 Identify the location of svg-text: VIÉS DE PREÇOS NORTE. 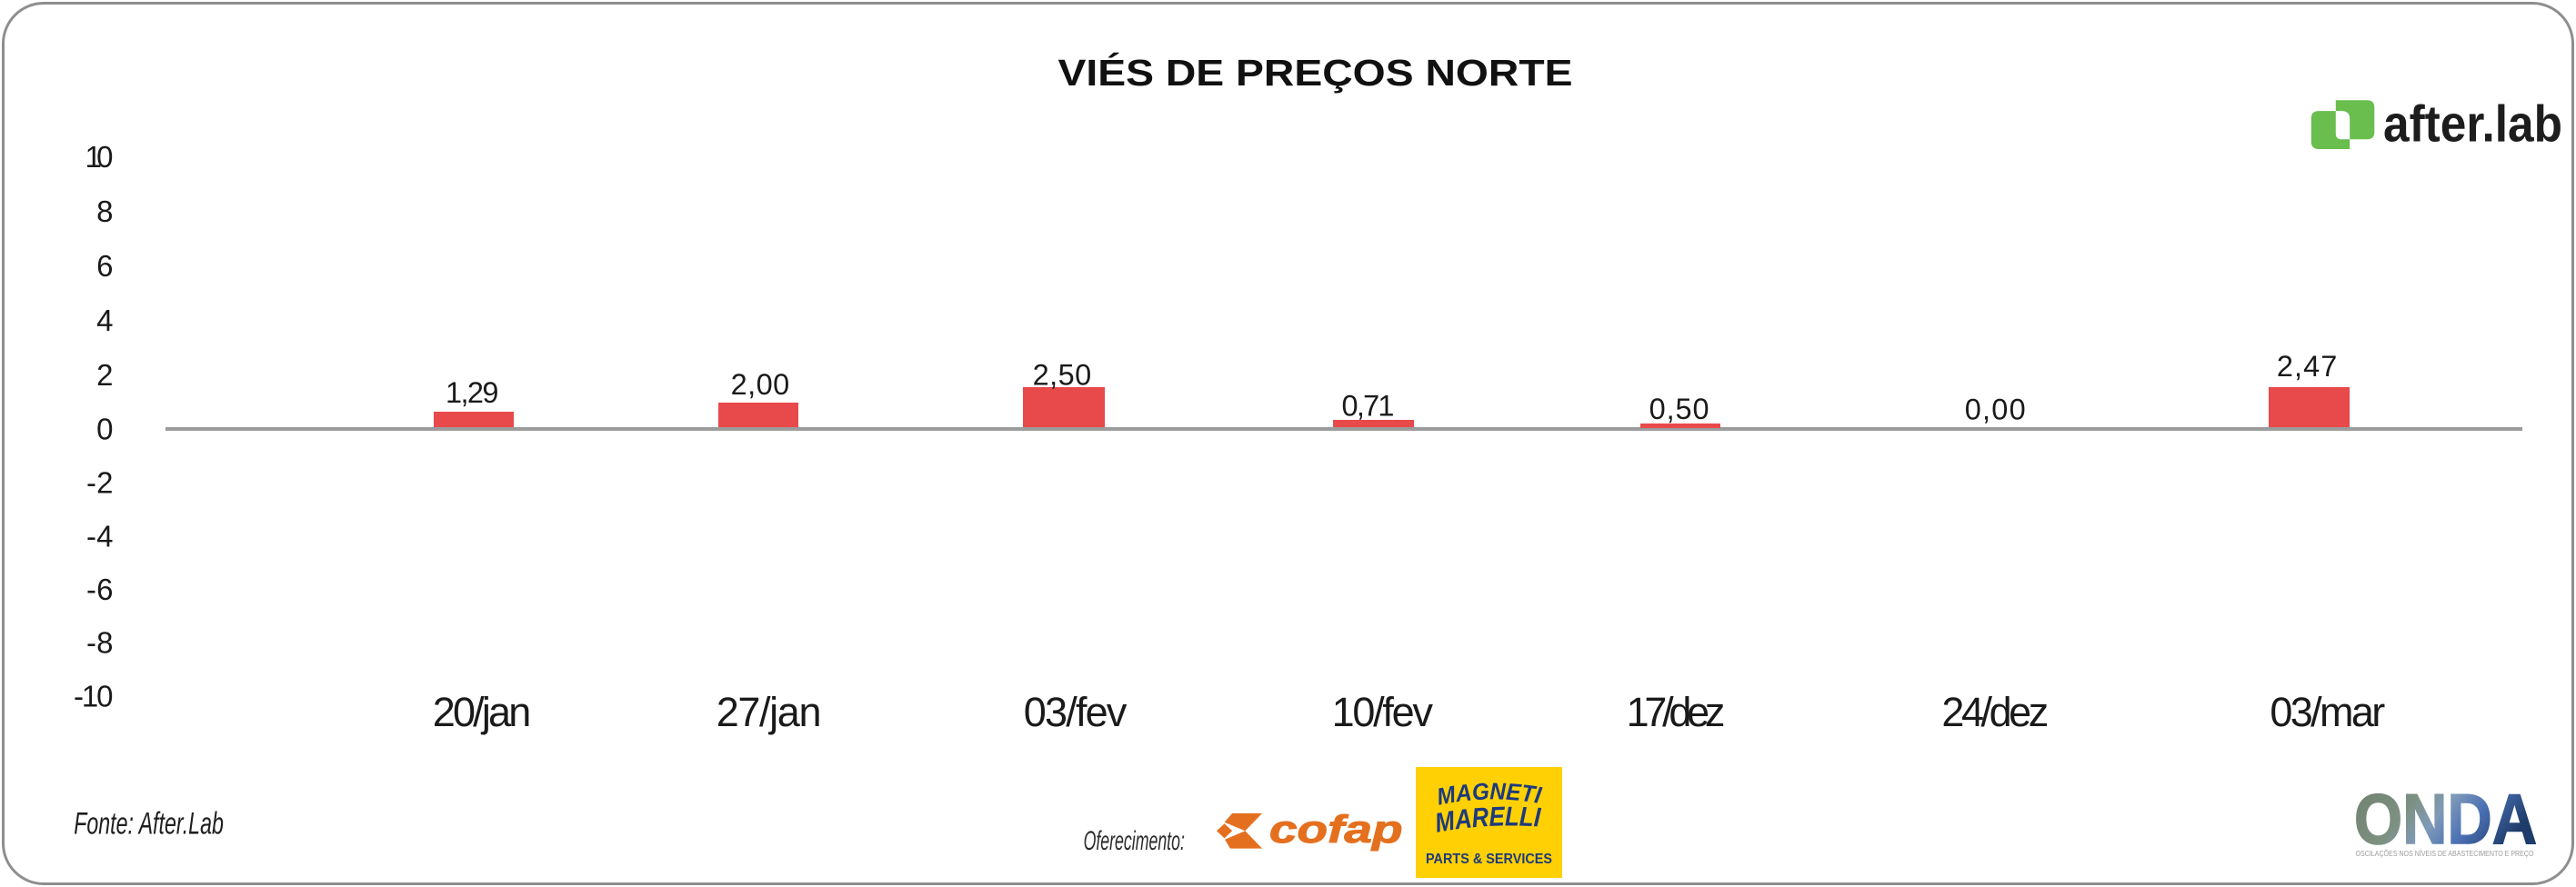
(1315, 73).